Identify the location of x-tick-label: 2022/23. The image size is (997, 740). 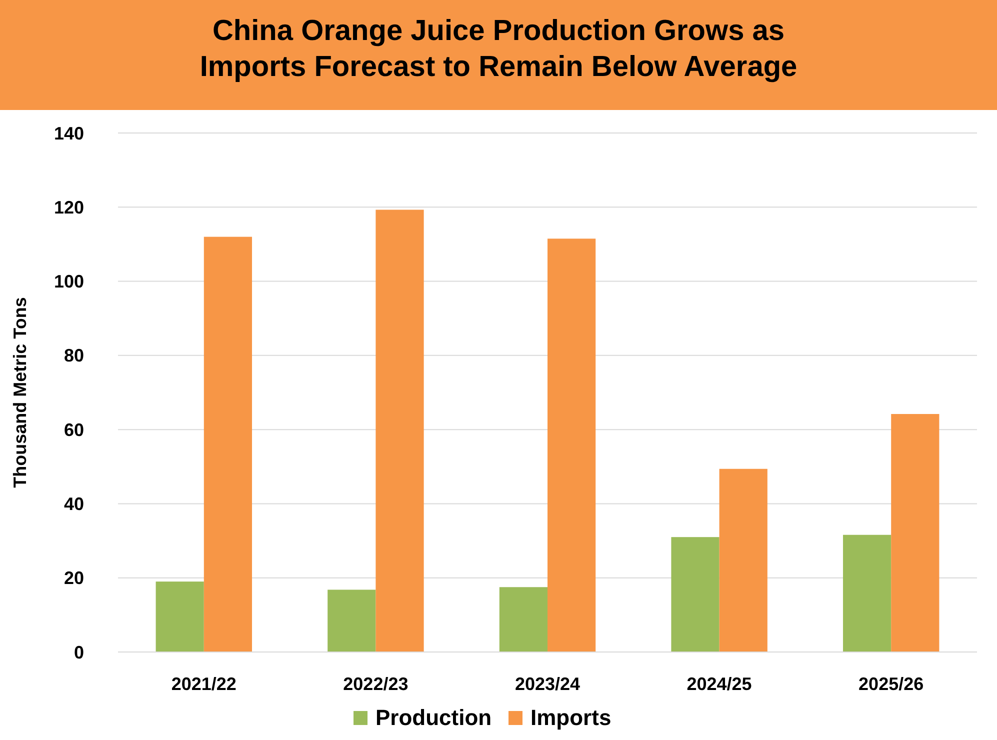
(375, 684).